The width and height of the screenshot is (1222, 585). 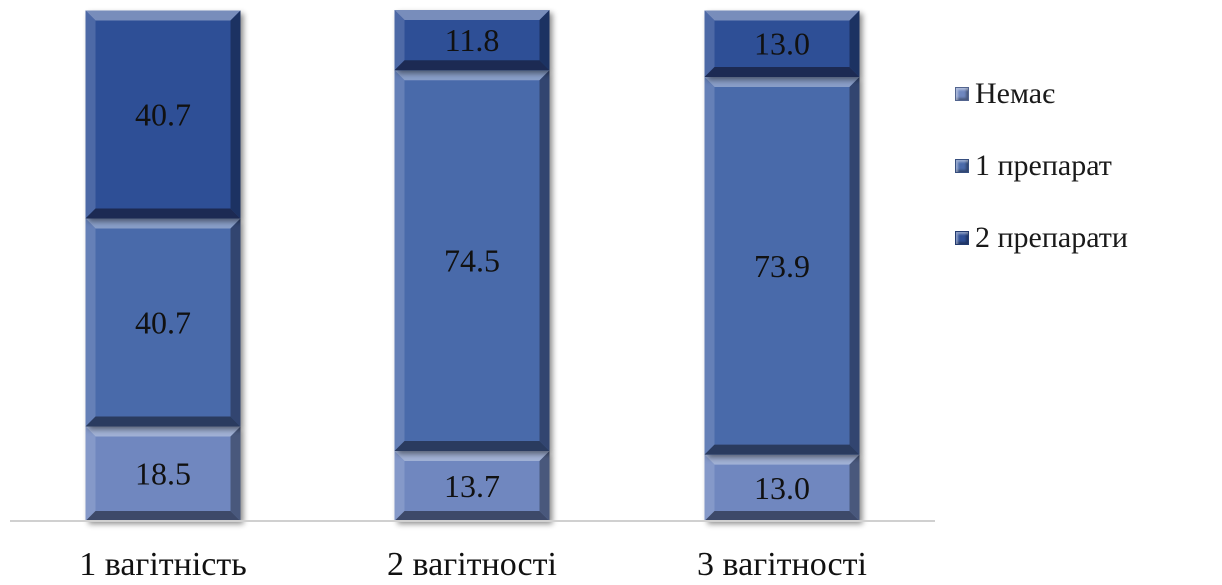 I want to click on legend-label: 1 препарат, so click(x=1043, y=165).